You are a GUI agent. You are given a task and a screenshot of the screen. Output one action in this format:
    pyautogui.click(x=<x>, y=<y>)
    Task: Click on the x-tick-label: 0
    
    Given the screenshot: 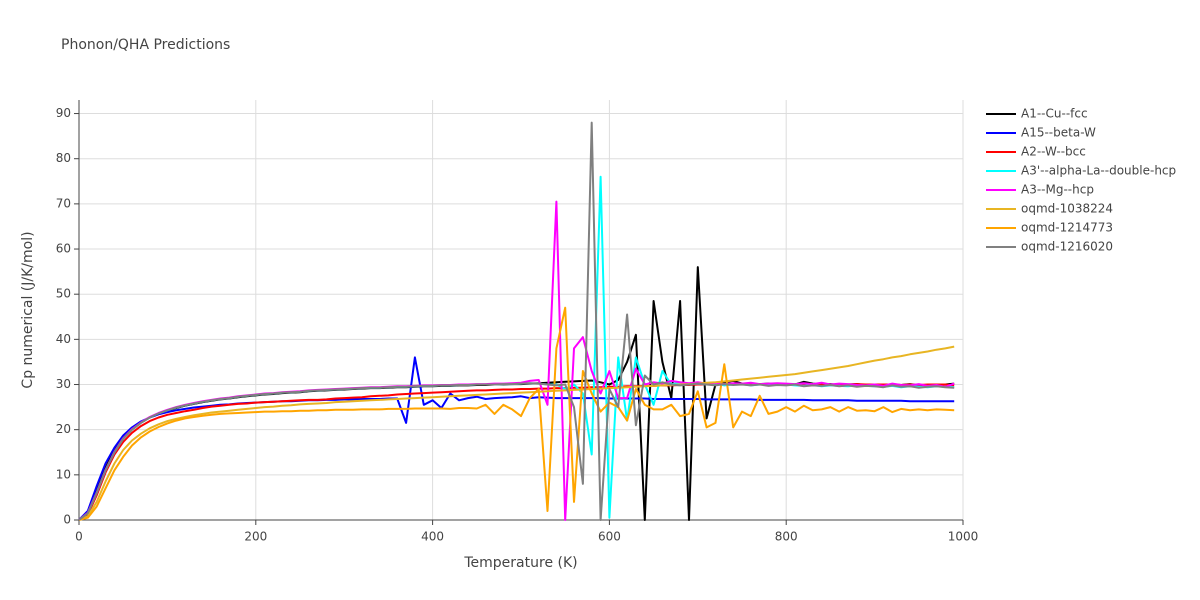 What is the action you would take?
    pyautogui.click(x=79, y=537)
    